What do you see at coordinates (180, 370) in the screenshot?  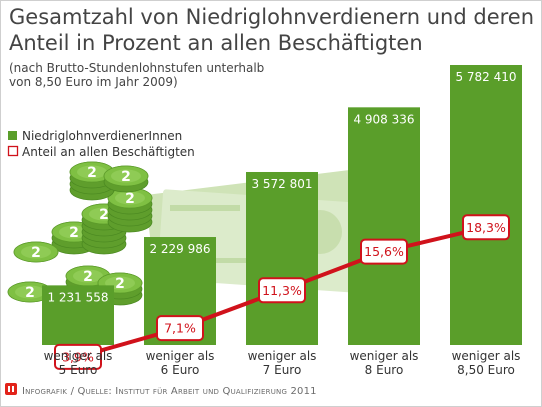 I see `x-tick-label: 6 Euro` at bounding box center [180, 370].